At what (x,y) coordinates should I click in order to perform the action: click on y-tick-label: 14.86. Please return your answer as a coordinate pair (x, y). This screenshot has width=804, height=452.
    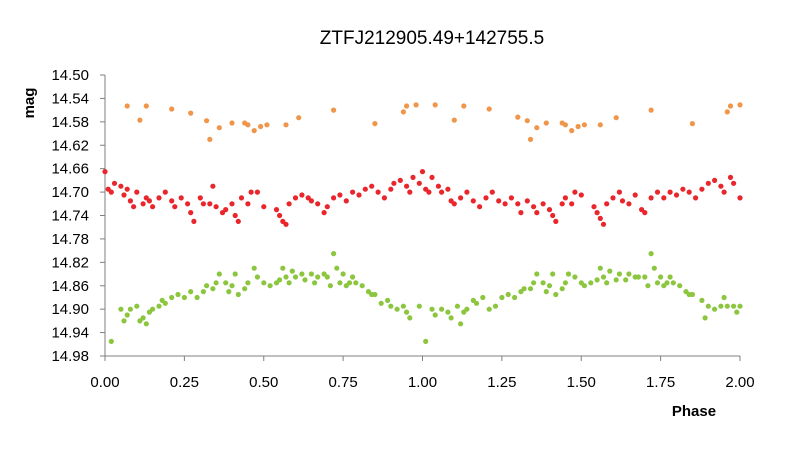
    Looking at the image, I should click on (70, 286).